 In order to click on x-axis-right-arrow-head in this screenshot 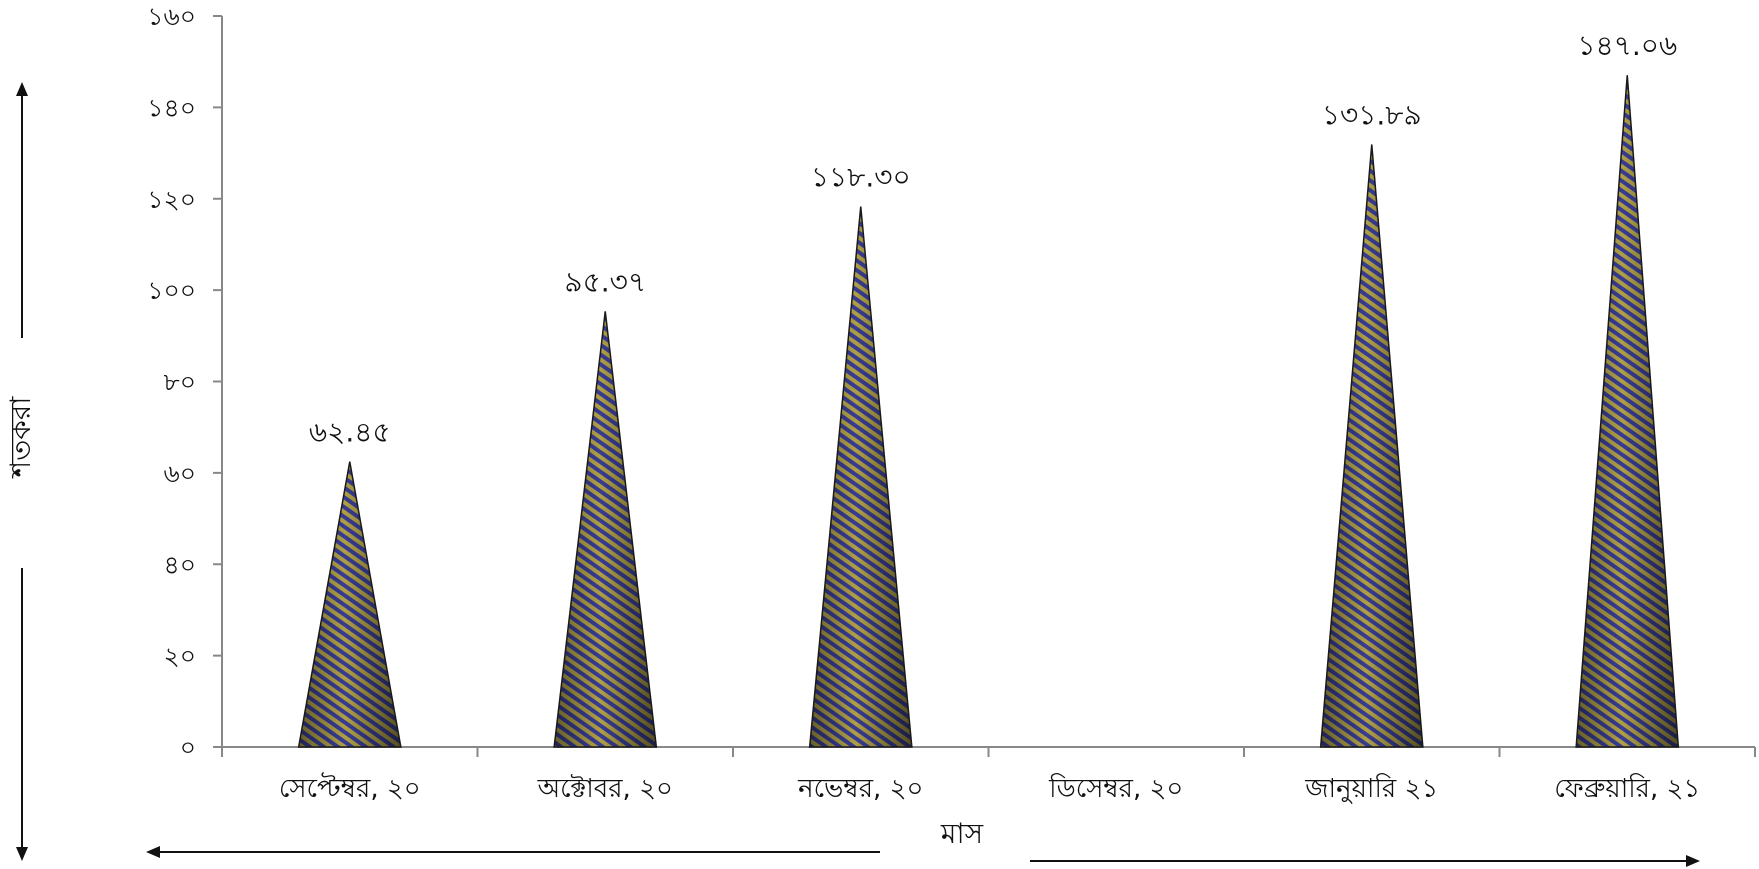, I will do `click(1693, 861)`.